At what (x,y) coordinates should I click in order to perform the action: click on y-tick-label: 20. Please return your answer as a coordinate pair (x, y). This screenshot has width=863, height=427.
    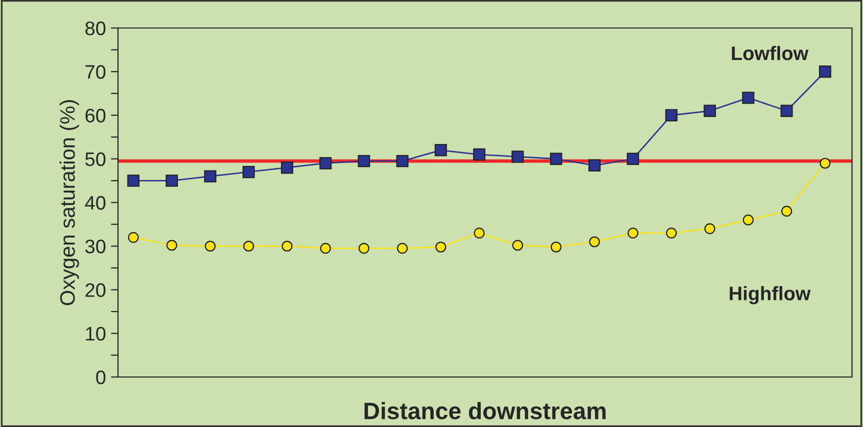
    Looking at the image, I should click on (96, 290).